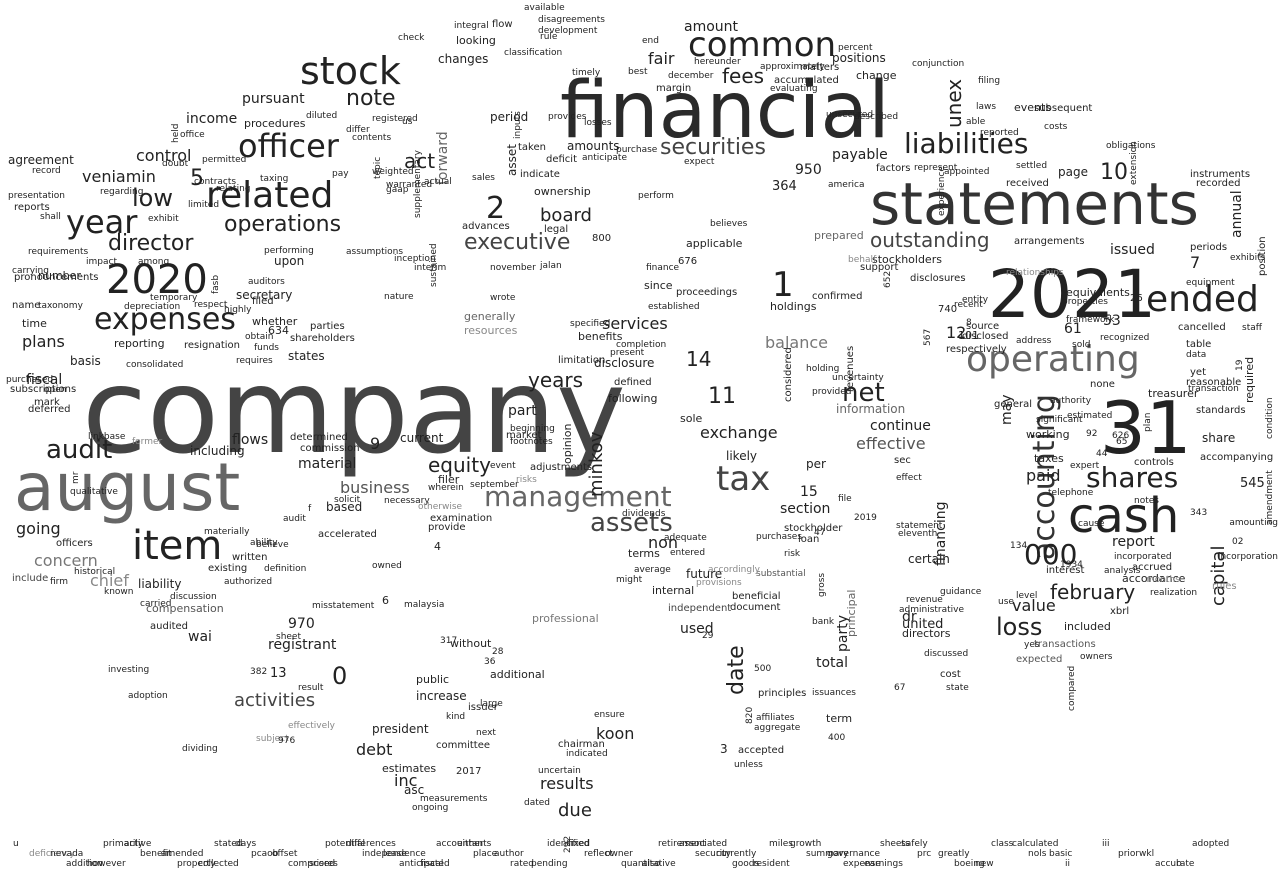  What do you see at coordinates (724, 749) in the screenshot?
I see `cloud-word: 3` at bounding box center [724, 749].